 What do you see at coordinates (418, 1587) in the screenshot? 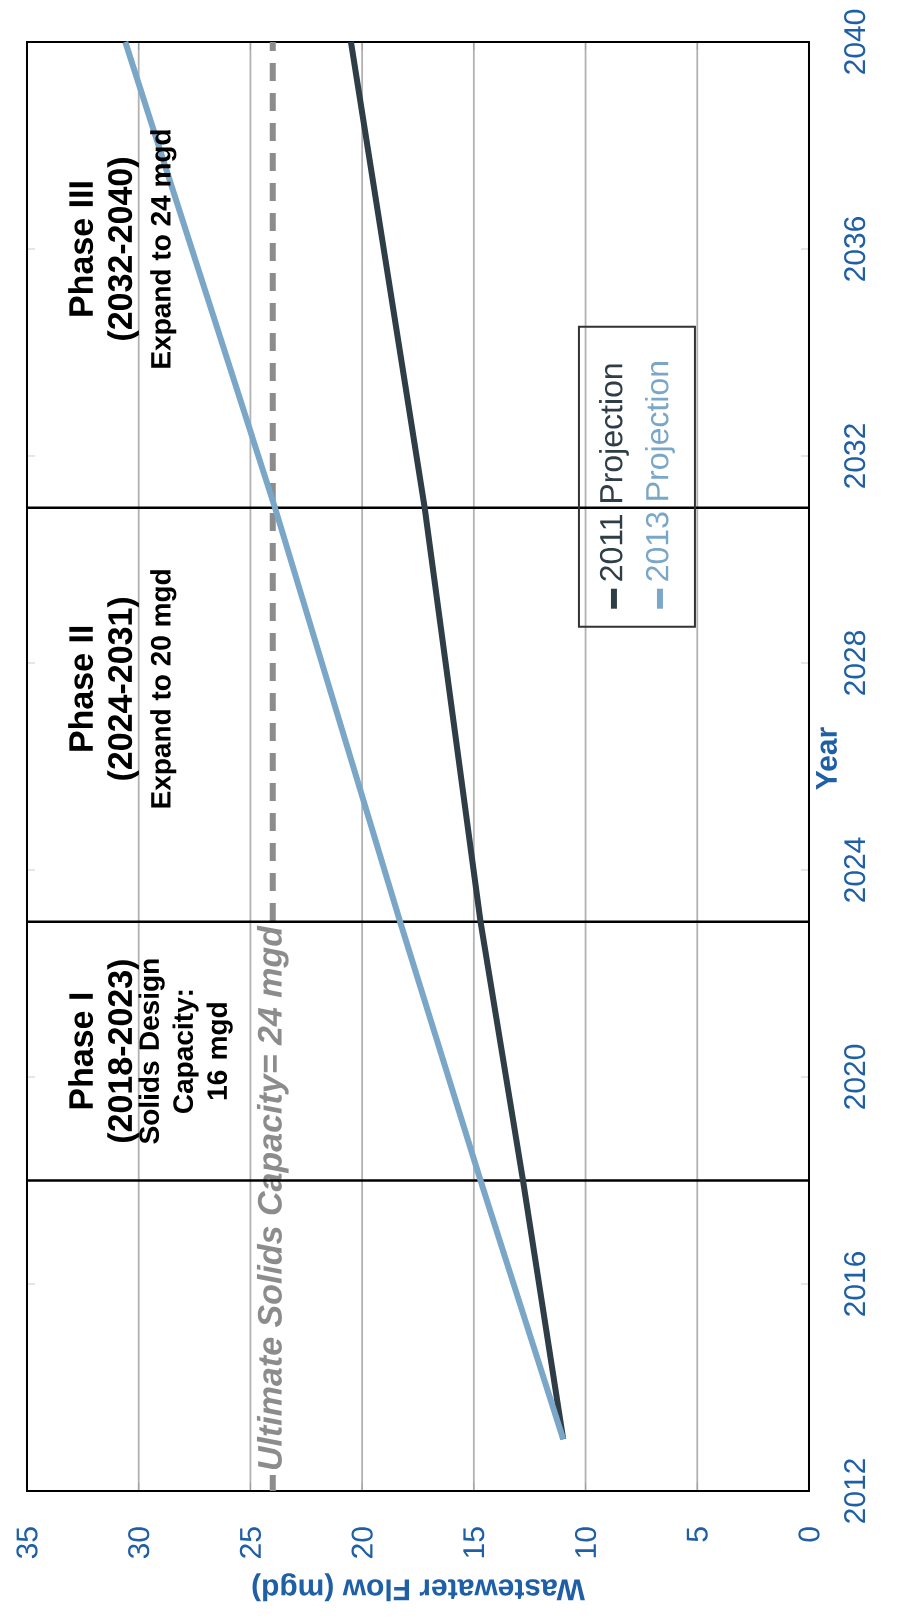
I see `x-axis-title: Wastewater Flow (mgd)` at bounding box center [418, 1587].